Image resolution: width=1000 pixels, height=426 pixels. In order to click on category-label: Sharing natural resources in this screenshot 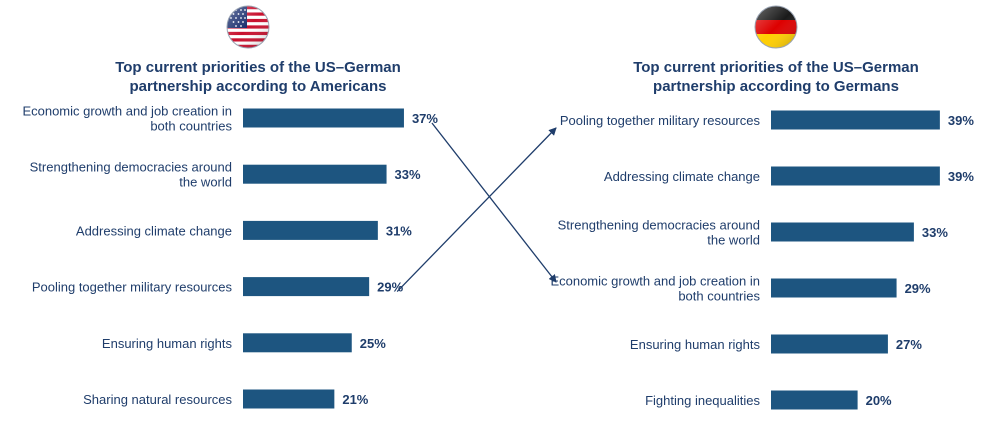, I will do `click(157, 399)`.